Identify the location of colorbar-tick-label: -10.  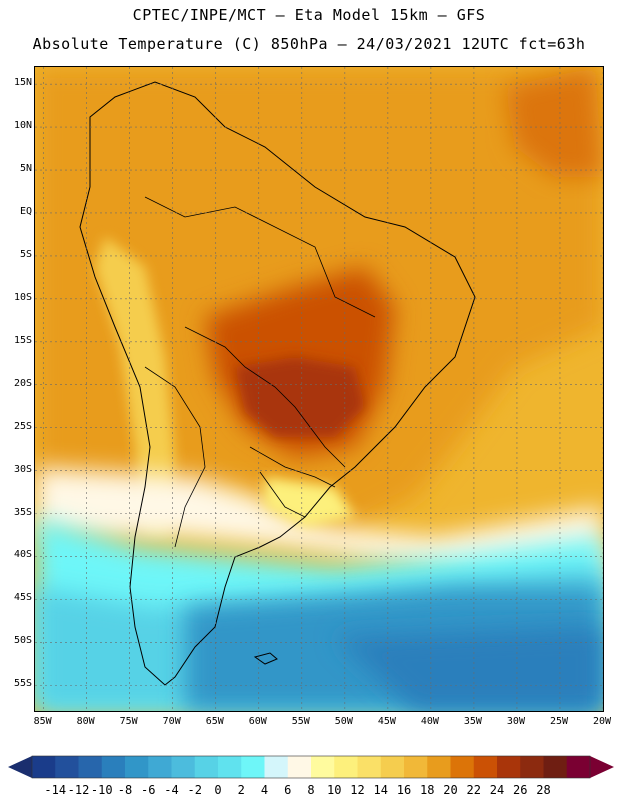
(101, 790).